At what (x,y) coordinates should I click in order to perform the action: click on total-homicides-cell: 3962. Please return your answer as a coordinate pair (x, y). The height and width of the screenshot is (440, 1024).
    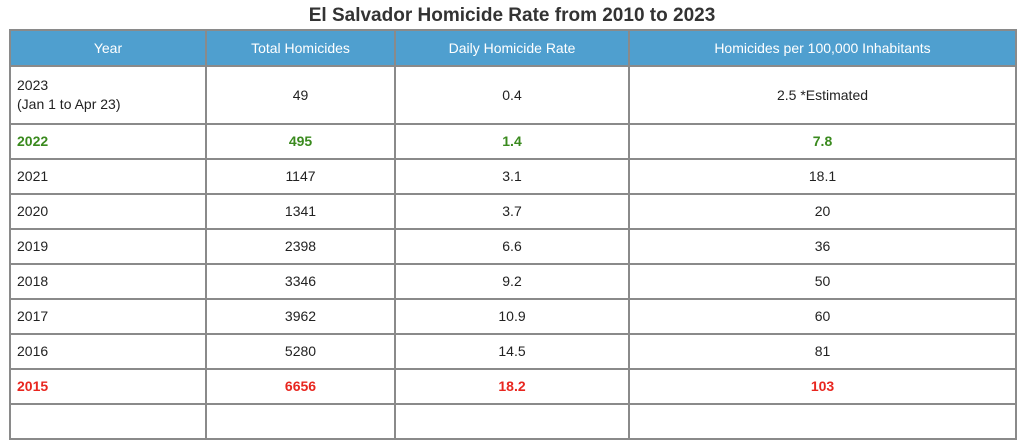
    Looking at the image, I should click on (300, 316).